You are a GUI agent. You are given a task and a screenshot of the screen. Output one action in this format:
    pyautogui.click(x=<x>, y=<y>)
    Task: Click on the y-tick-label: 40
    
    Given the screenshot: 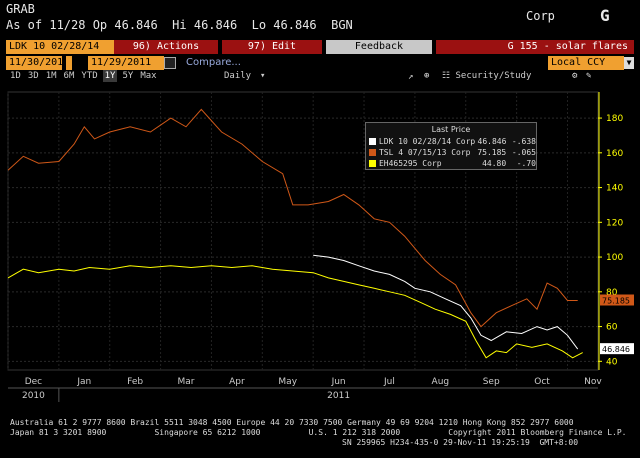 What is the action you would take?
    pyautogui.click(x=612, y=362)
    